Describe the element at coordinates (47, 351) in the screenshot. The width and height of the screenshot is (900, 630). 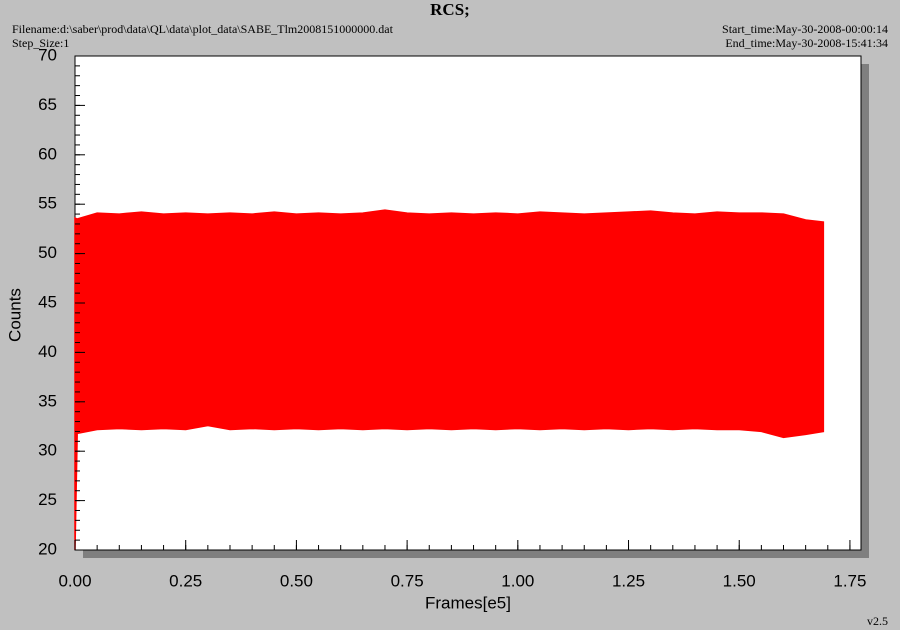
I see `y-tick-label: 40` at that location.